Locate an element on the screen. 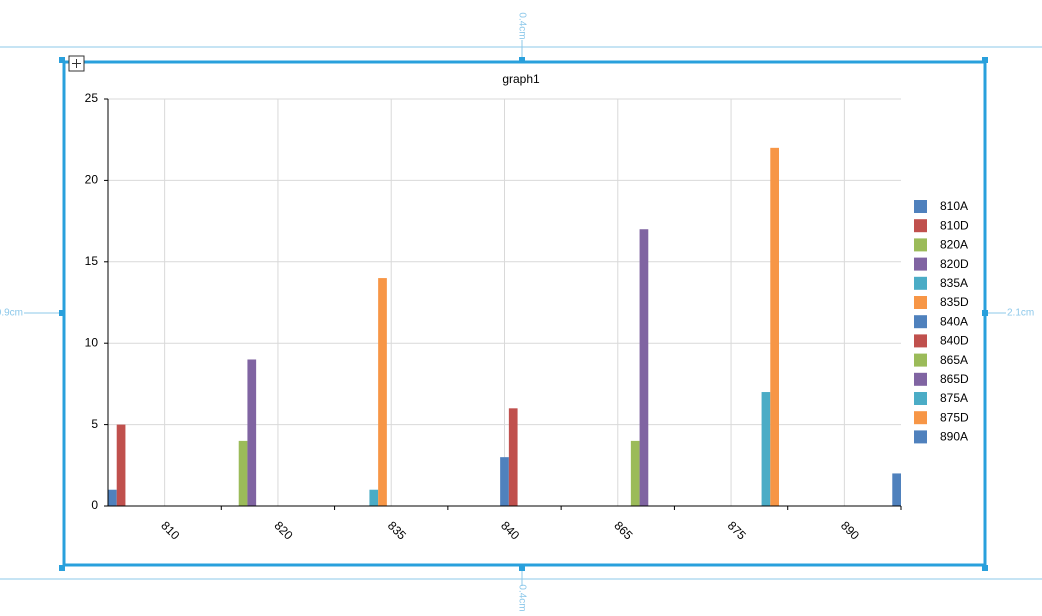  legend-label: 890A is located at coordinates (954, 437).